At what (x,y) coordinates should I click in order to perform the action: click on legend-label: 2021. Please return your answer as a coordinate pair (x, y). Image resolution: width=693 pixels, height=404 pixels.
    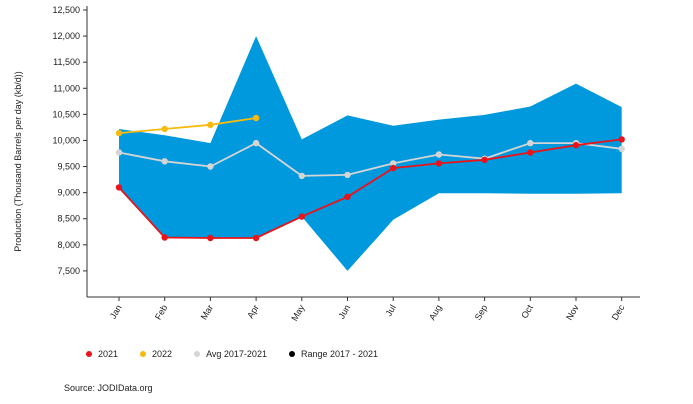
    Looking at the image, I should click on (108, 354).